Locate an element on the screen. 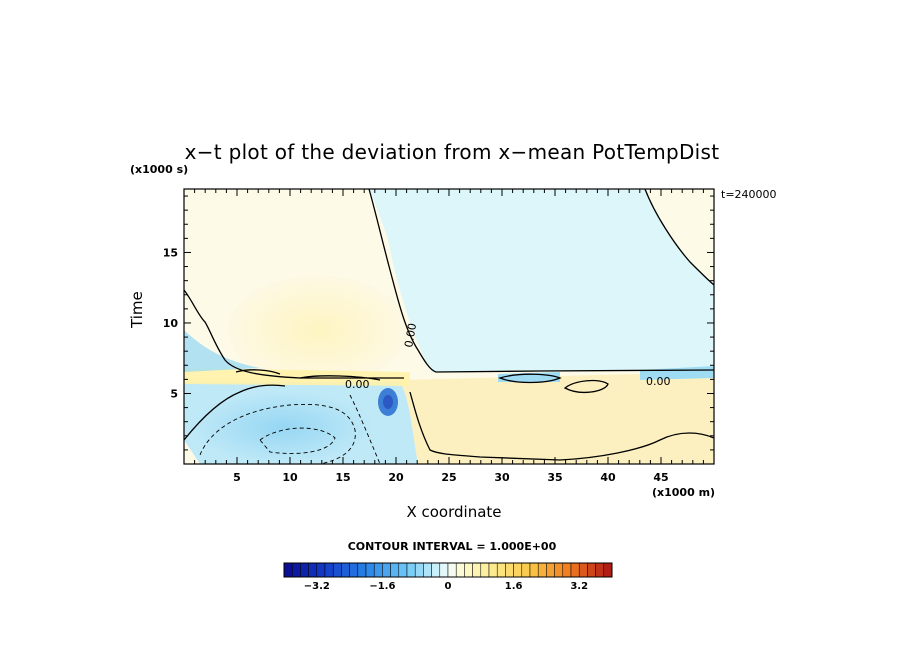  x-tick-label: 25 is located at coordinates (448, 477).